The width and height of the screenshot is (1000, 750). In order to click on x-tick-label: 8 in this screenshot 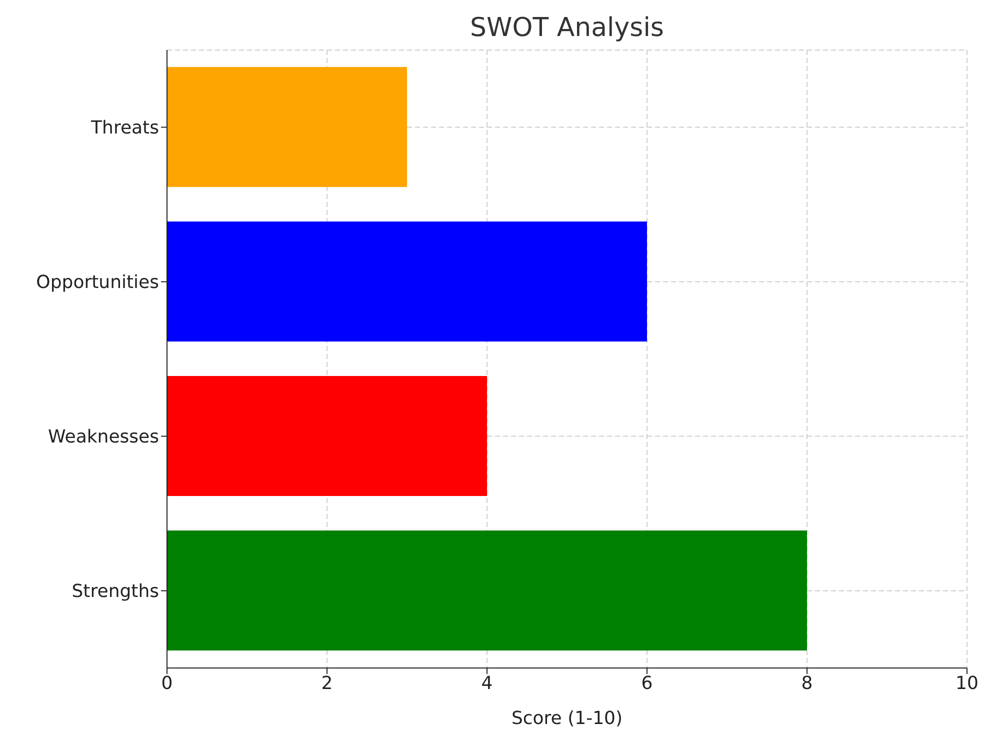, I will do `click(807, 683)`.